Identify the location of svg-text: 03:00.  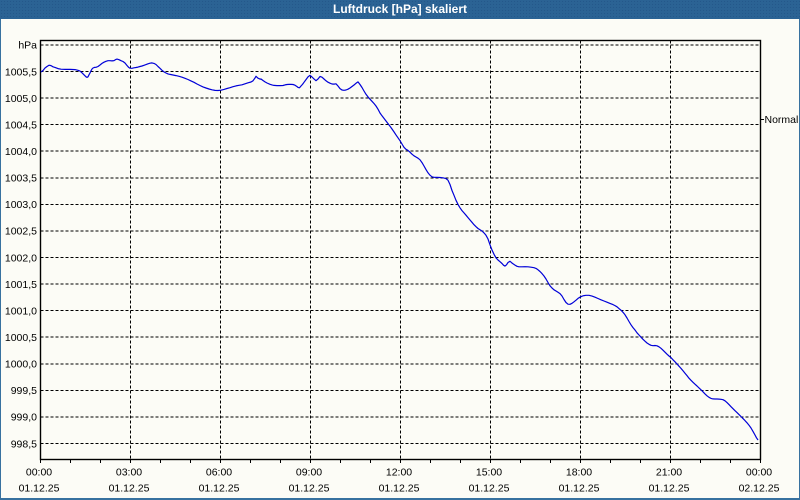
(129, 473).